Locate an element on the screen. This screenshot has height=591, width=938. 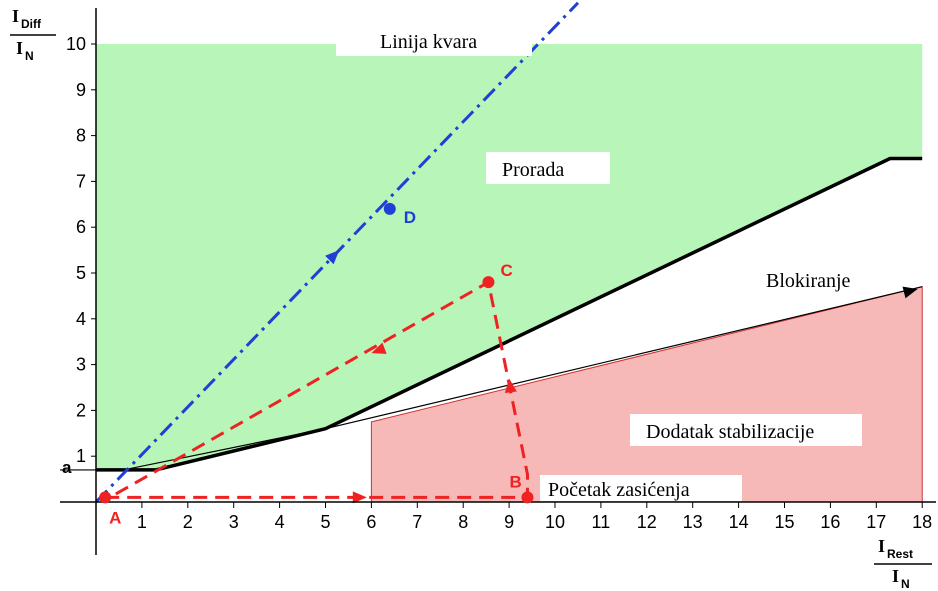
x-tick-label: 5 is located at coordinates (325, 522).